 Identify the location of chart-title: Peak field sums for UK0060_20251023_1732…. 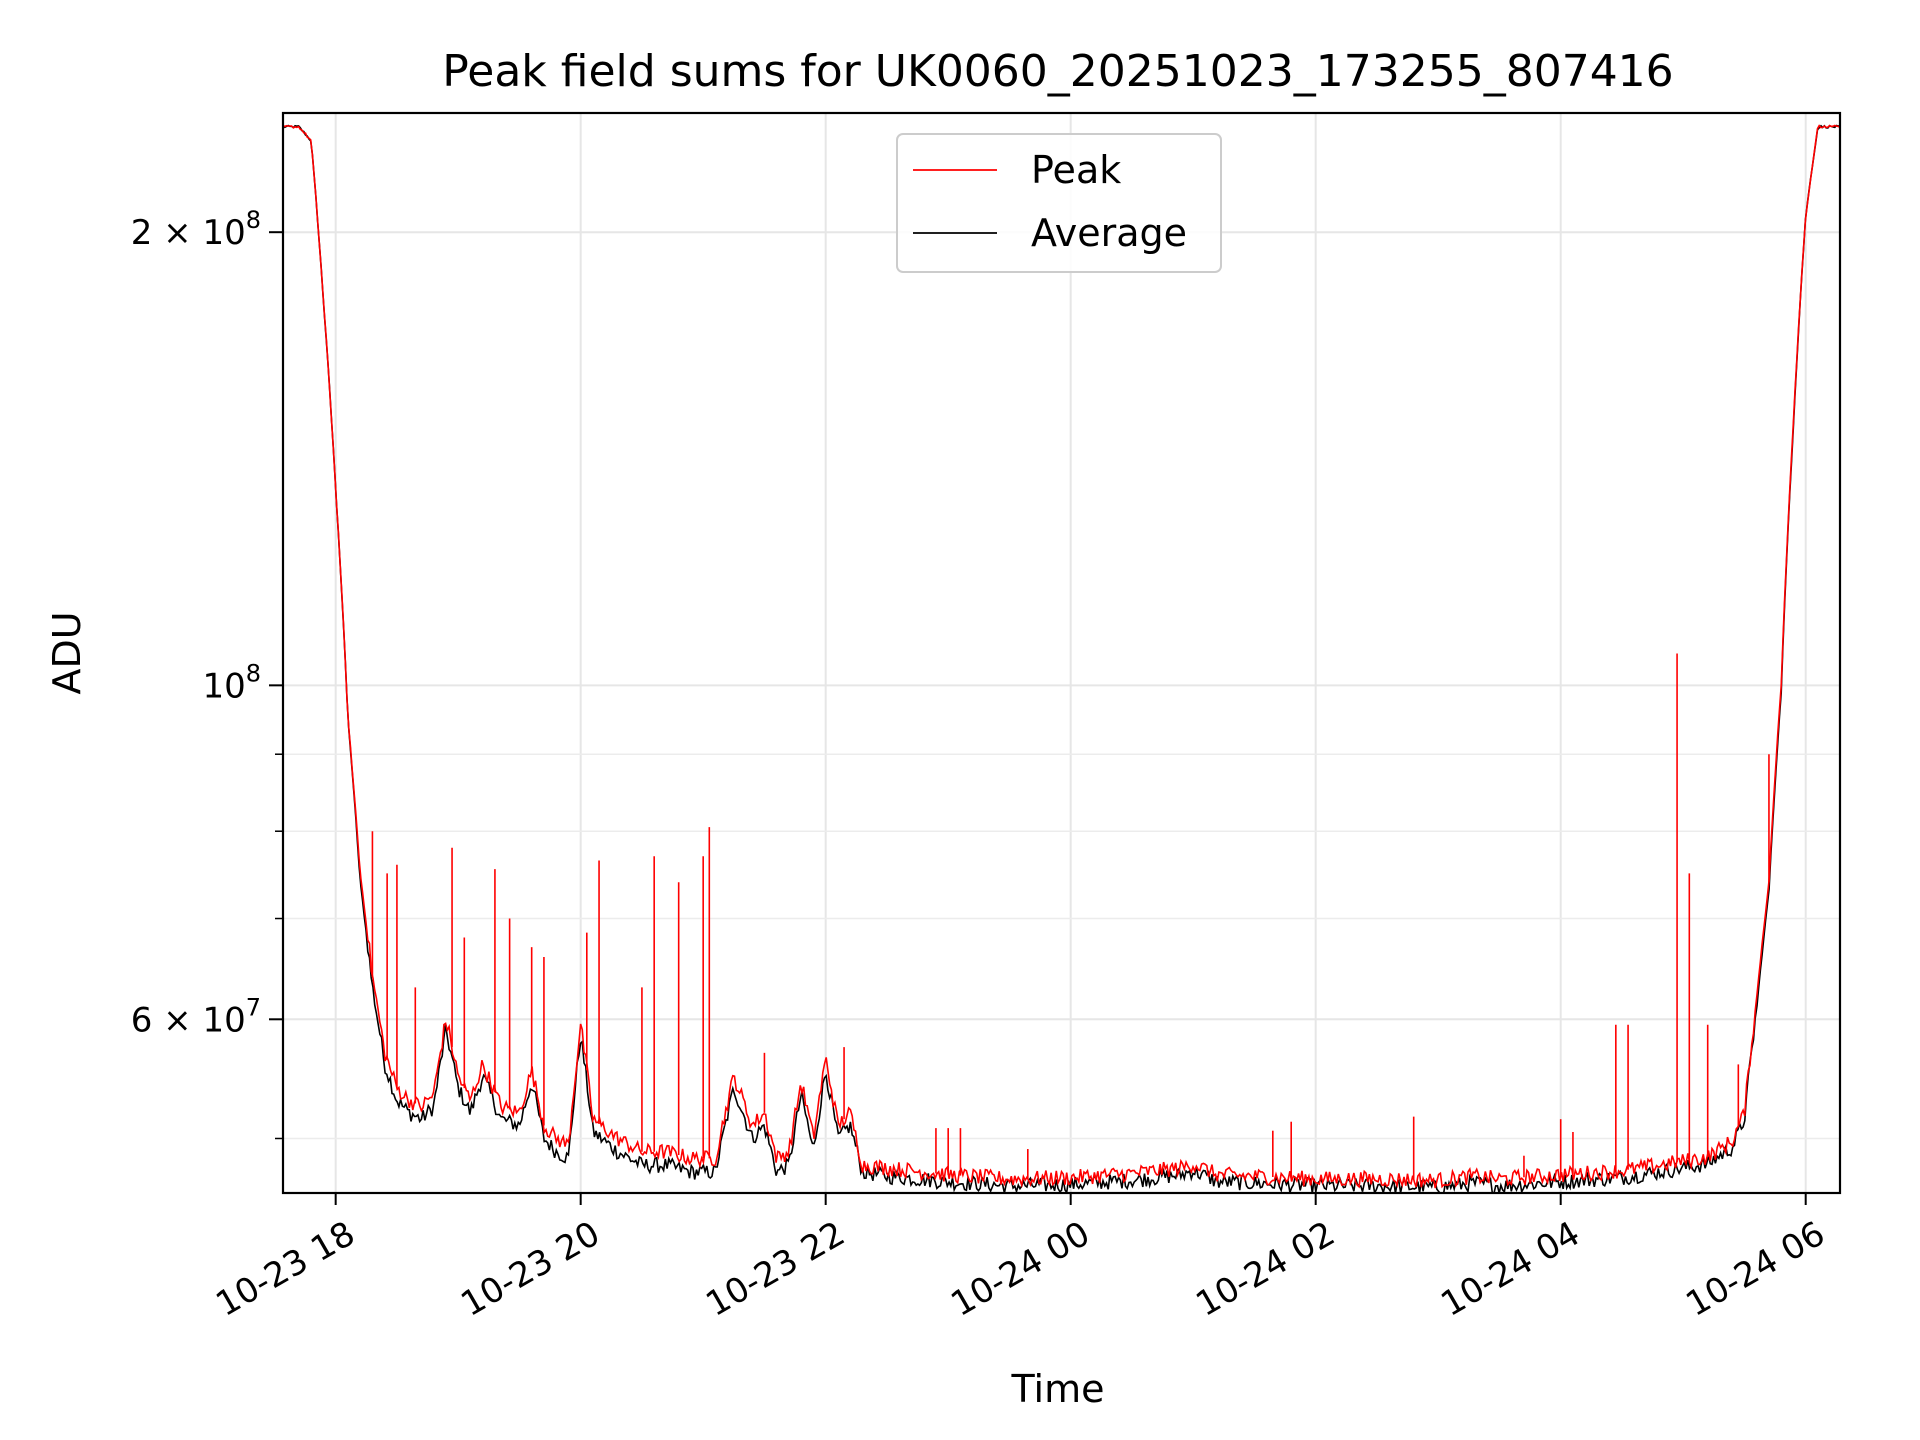
(1057, 71).